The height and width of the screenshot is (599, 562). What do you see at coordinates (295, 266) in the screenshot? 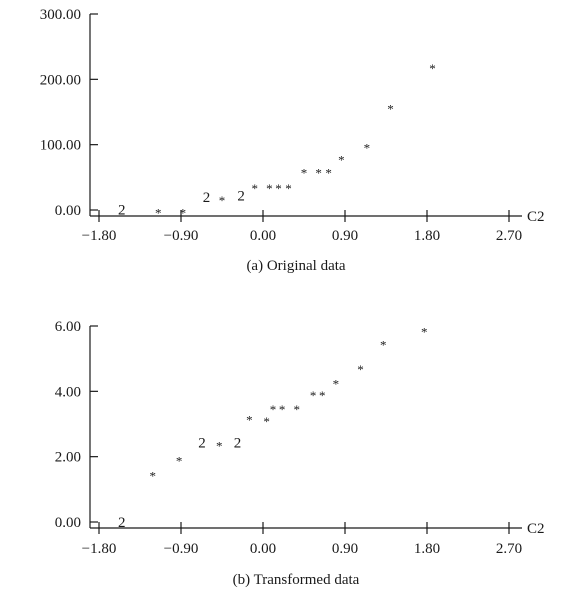
I see `chart-caption: (a) Original data` at bounding box center [295, 266].